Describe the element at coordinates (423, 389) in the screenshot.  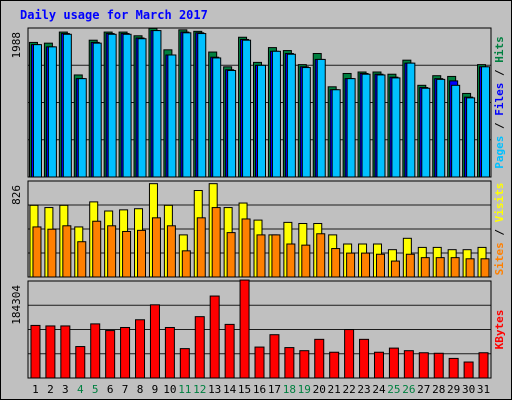
I see `x-tick-label-27: 27` at that location.